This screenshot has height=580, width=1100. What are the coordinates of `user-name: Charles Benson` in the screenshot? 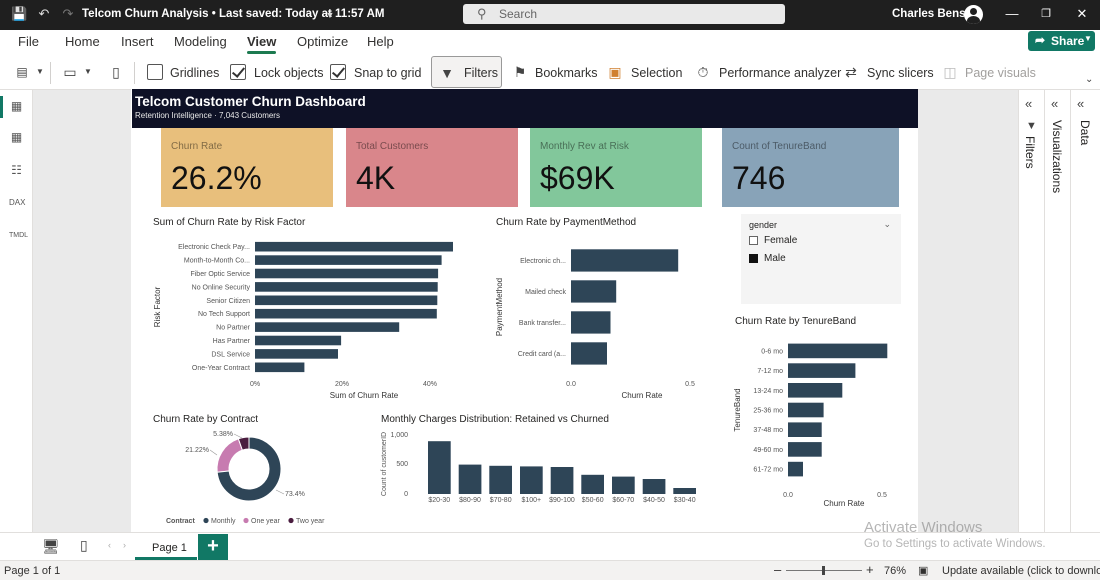 It's located at (936, 14).